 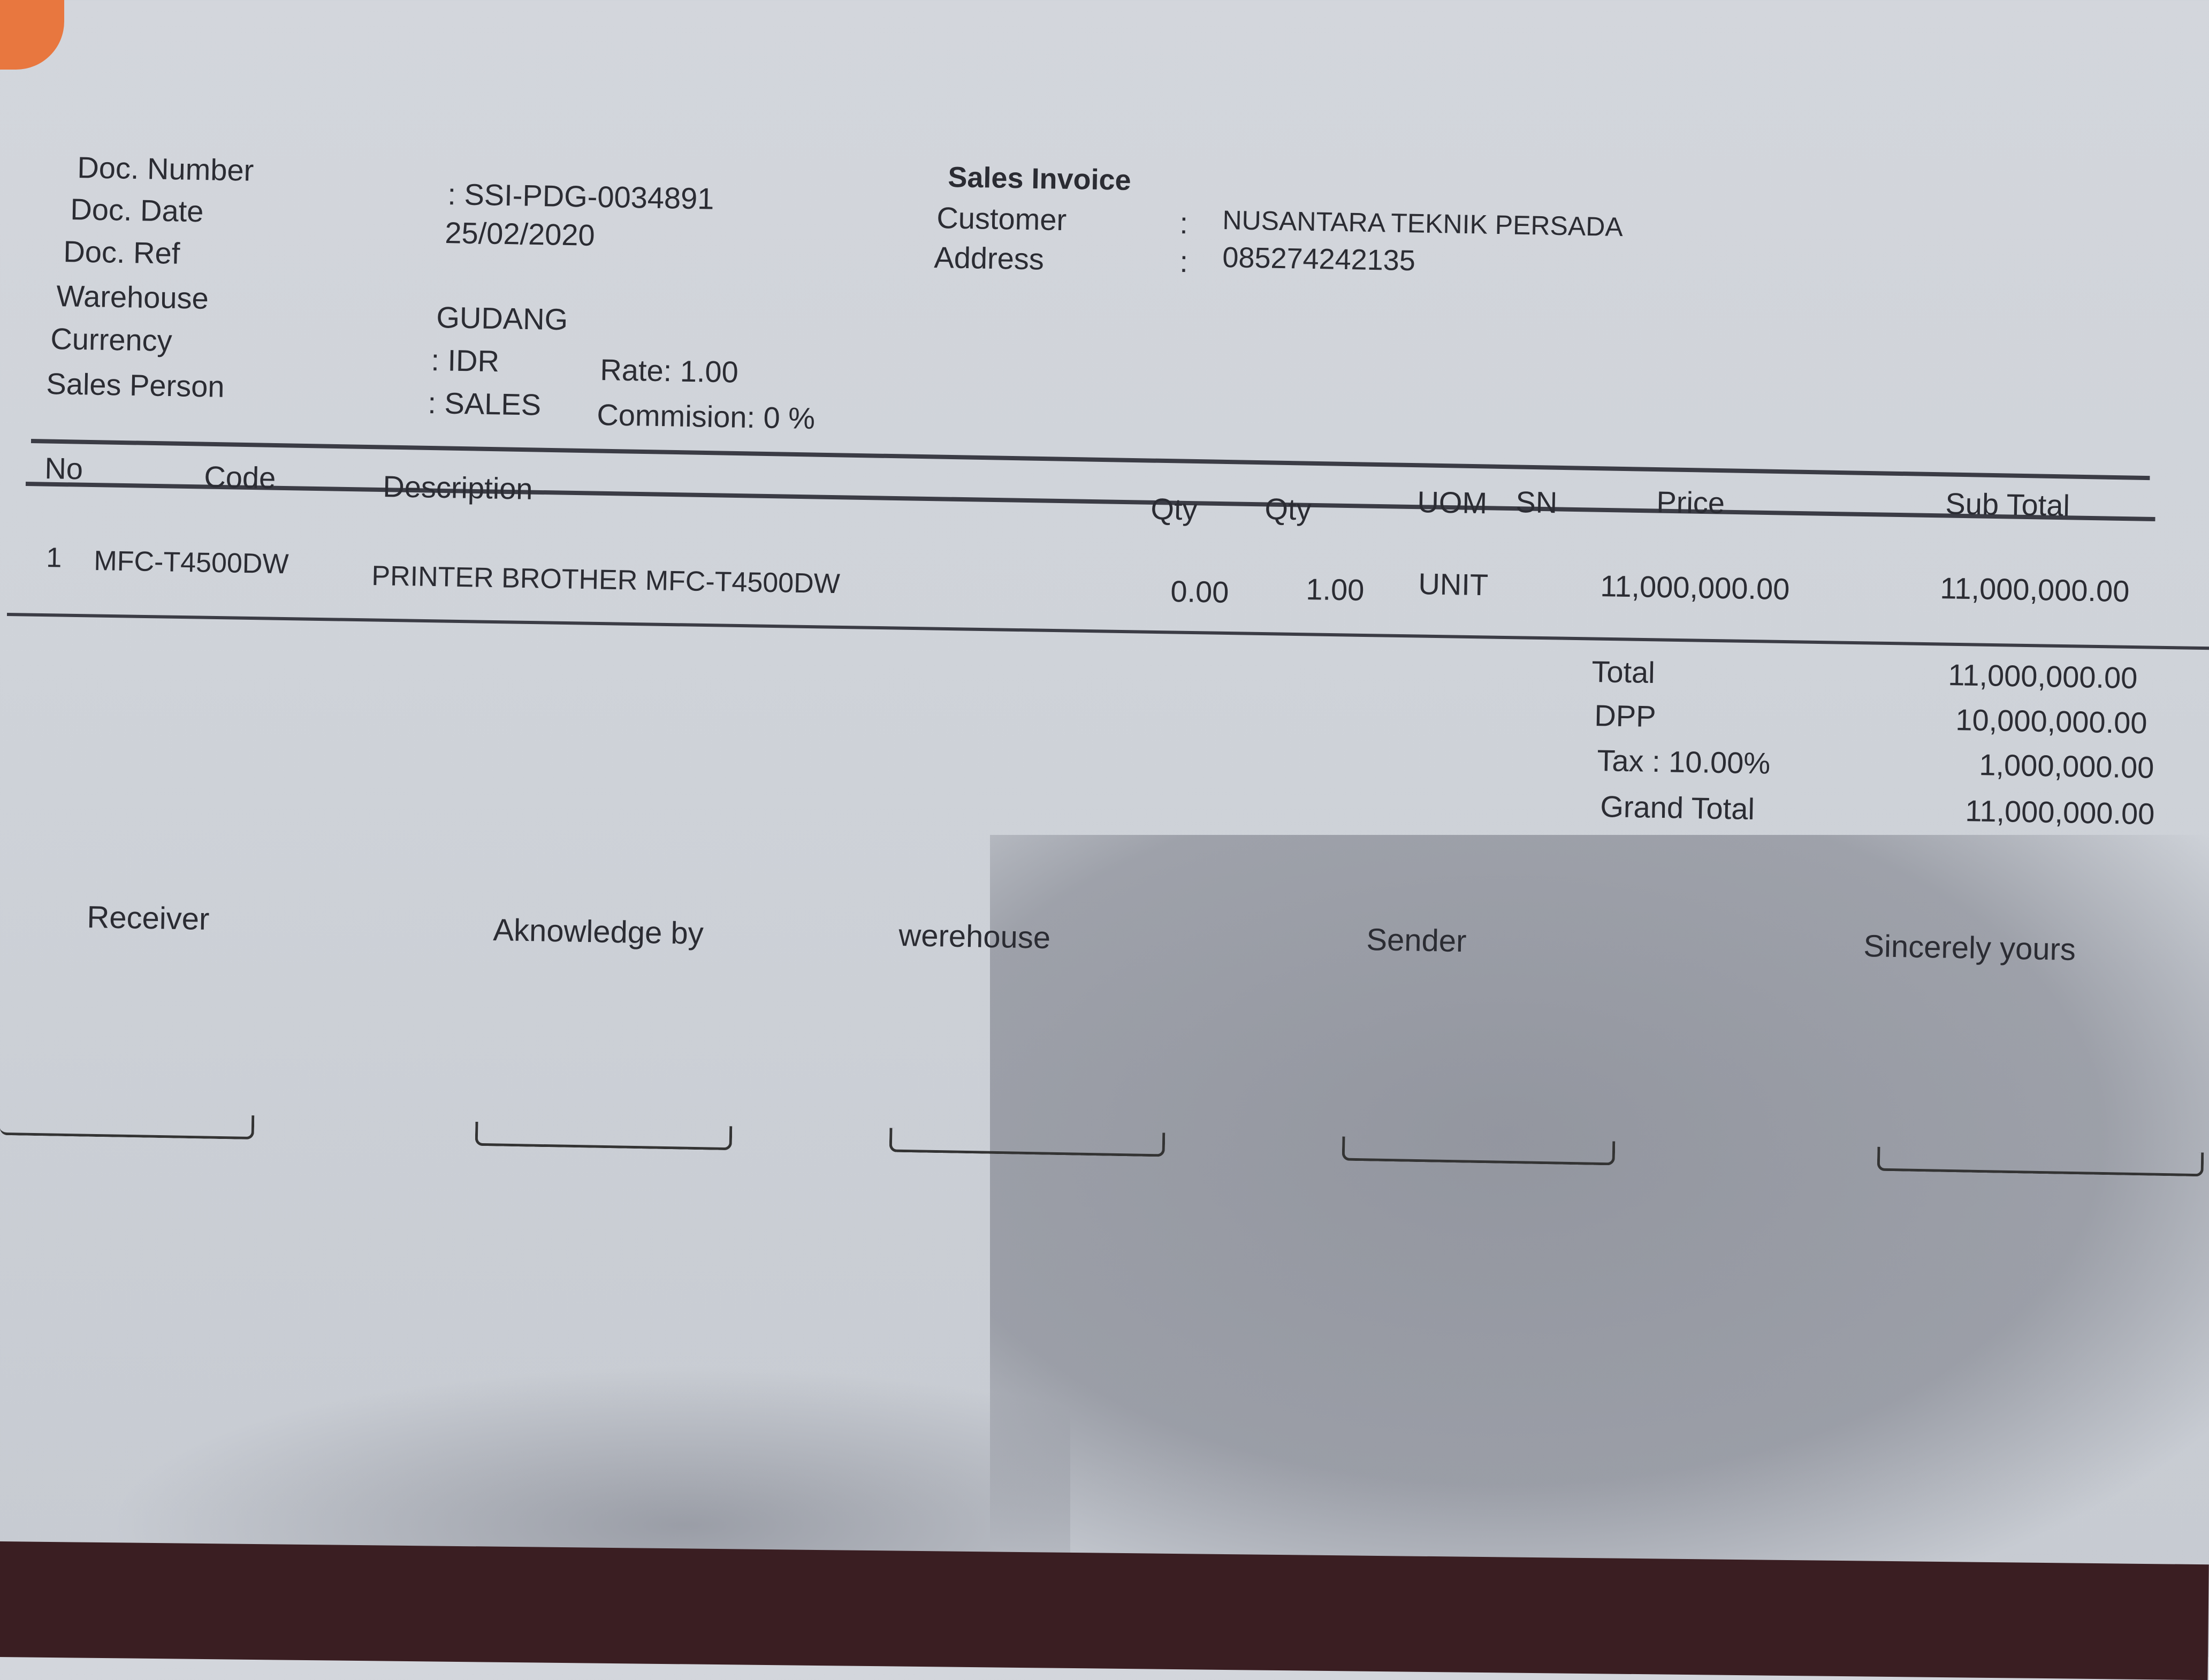 What do you see at coordinates (1174, 509) in the screenshot?
I see `col-qty-1: Qty` at bounding box center [1174, 509].